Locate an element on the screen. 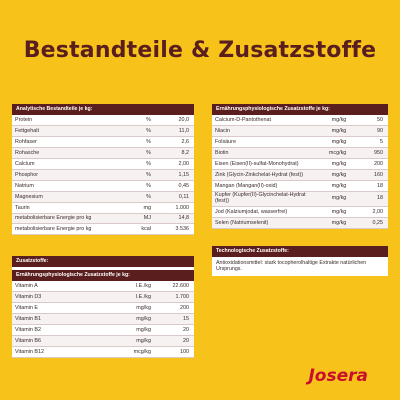 This screenshot has height=400, width=400. cell-name: Vitamin B12 is located at coordinates (67, 352).